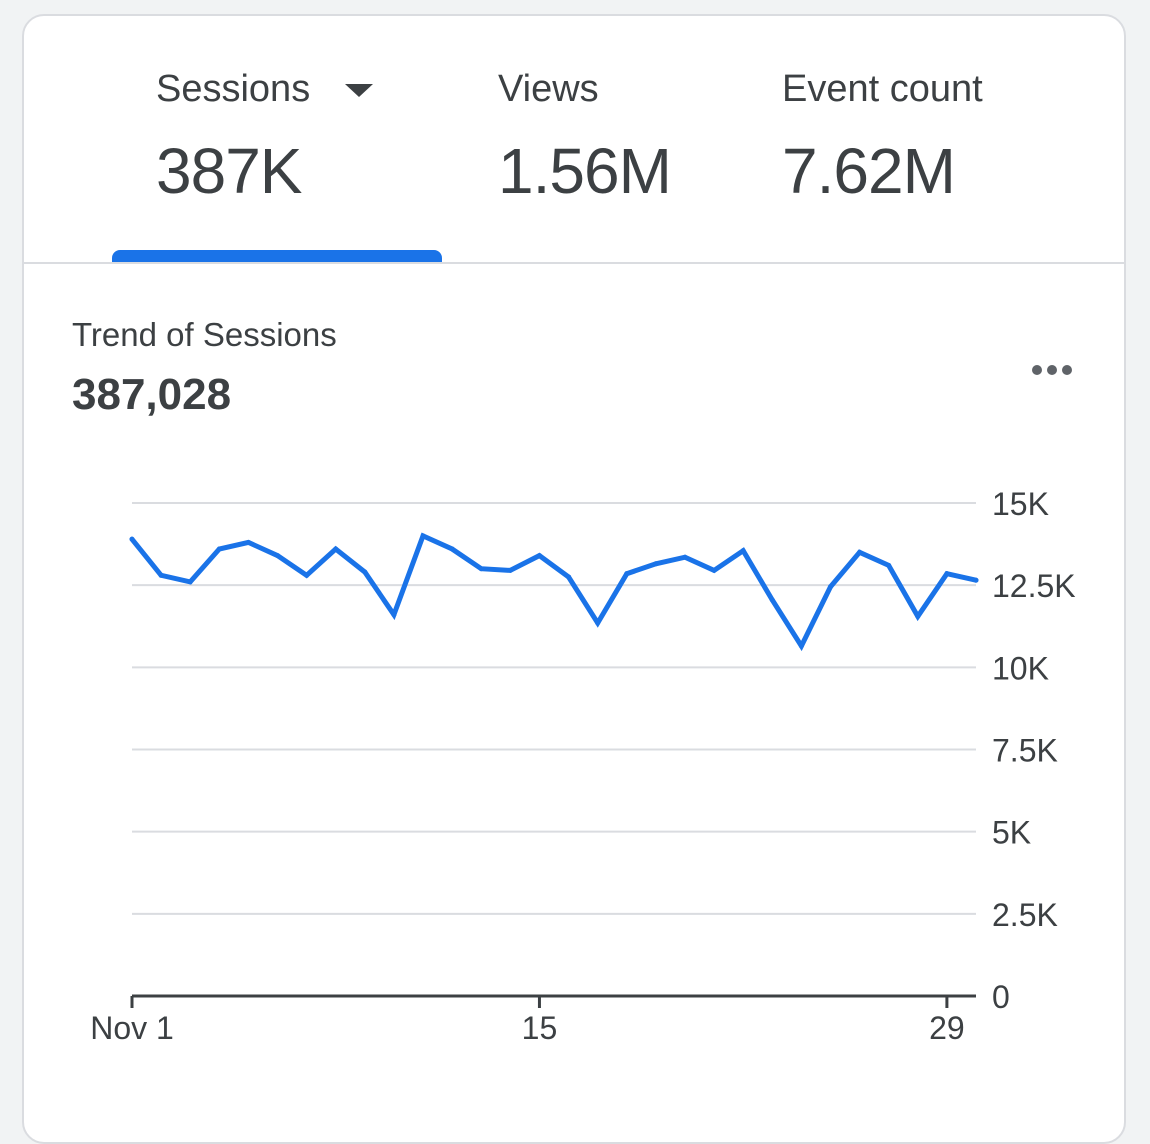 The height and width of the screenshot is (1144, 1150). I want to click on y-tick-label: 2.5K, so click(1025, 915).